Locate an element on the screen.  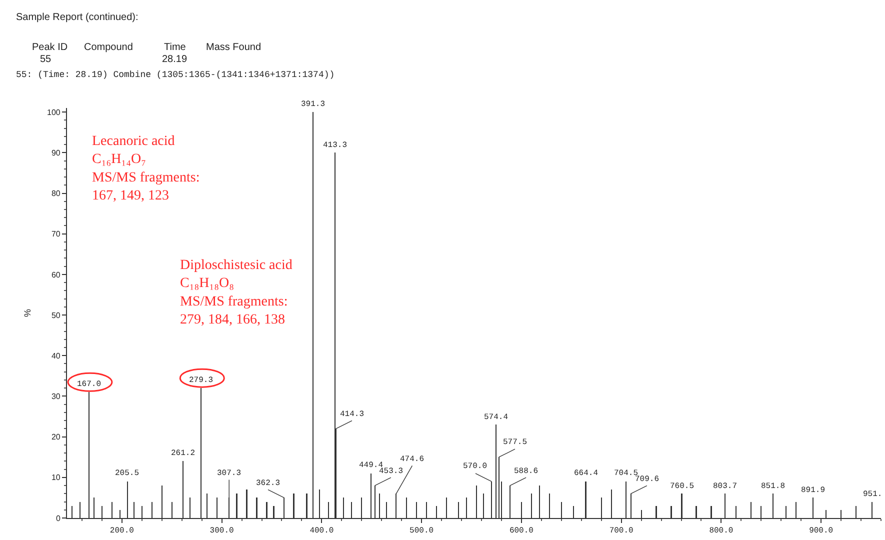
x-tick-label: 400.0 is located at coordinates (322, 531).